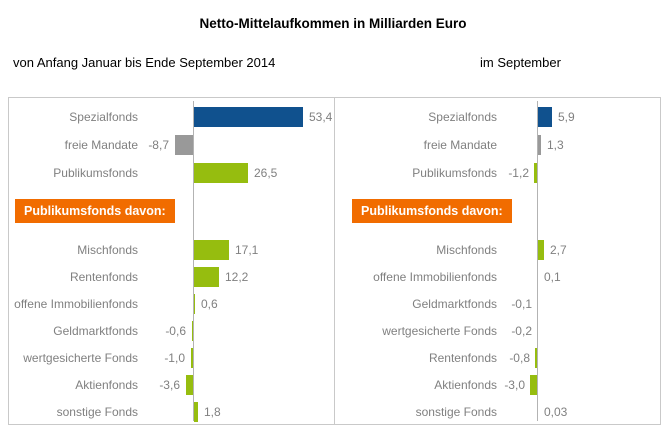  What do you see at coordinates (552, 276) in the screenshot?
I see `value-label: 0,1` at bounding box center [552, 276].